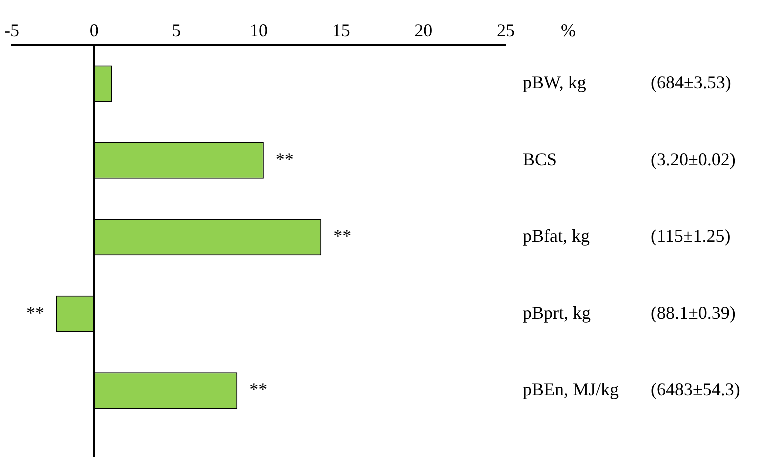 This screenshot has height=457, width=761. What do you see at coordinates (423, 30) in the screenshot?
I see `x-tick-label: 20` at bounding box center [423, 30].